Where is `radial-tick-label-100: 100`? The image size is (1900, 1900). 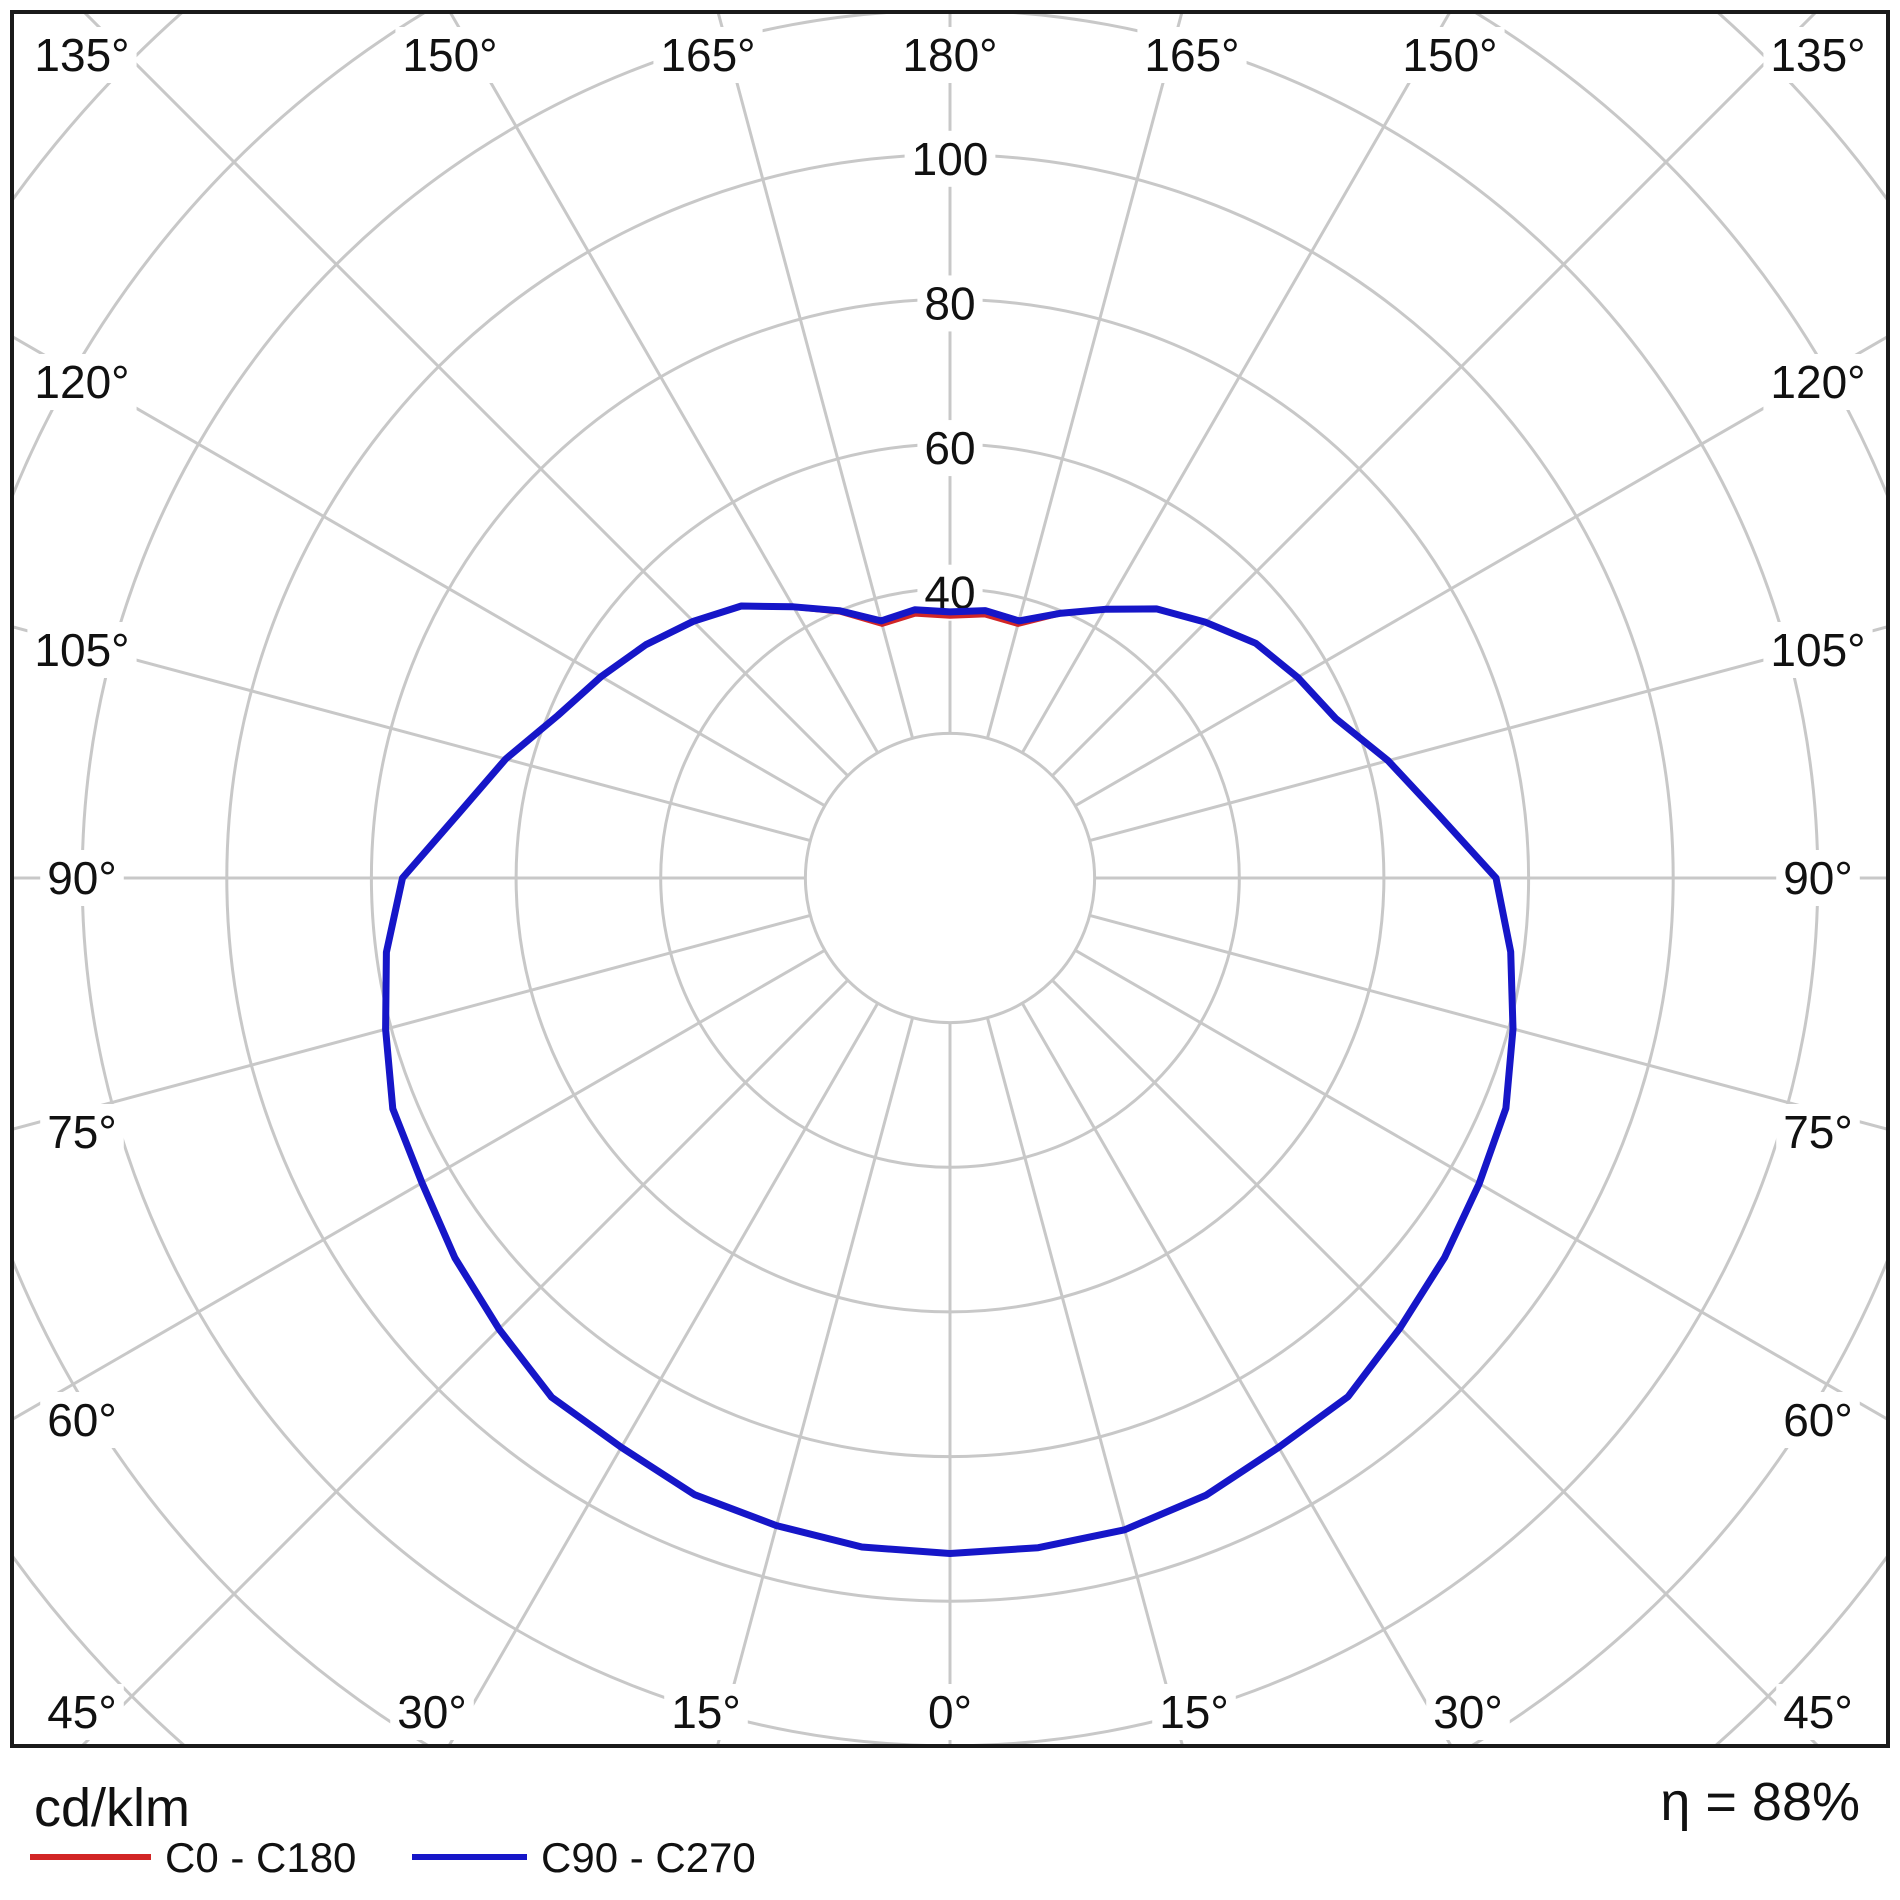
radial-tick-label-100: 100 is located at coordinates (950, 159).